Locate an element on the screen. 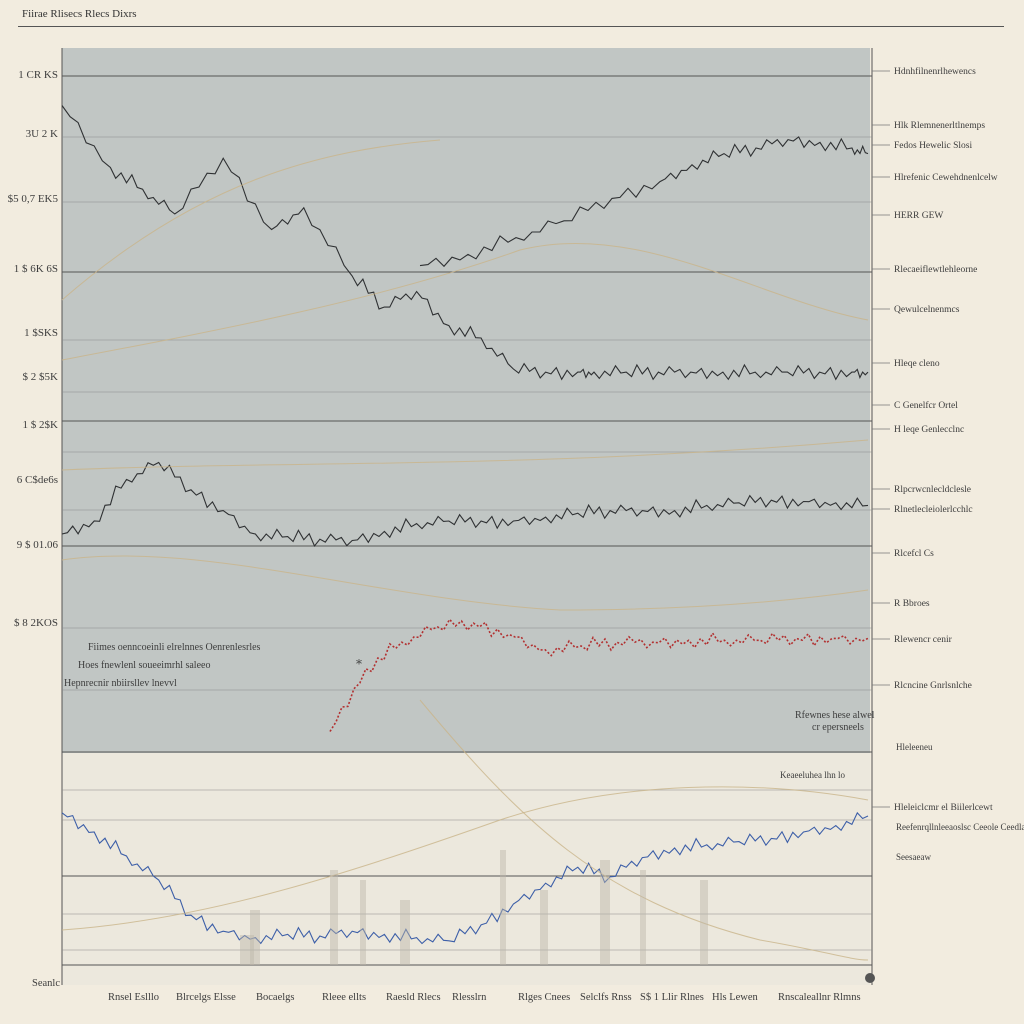 Image resolution: width=1024 pixels, height=1024 pixels. y-tick-label: 3U 2 K is located at coordinates (42, 134).